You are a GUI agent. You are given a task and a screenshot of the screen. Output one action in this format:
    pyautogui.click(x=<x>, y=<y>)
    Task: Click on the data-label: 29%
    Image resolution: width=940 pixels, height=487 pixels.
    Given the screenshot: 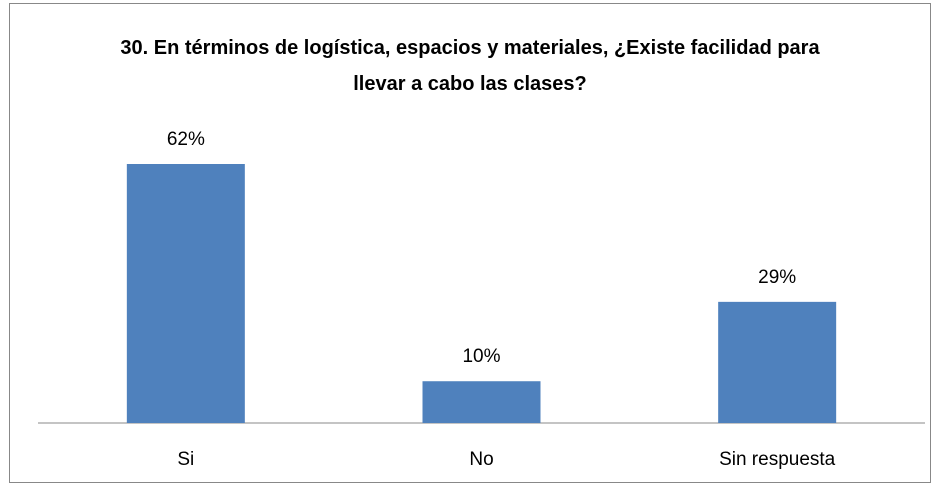 What is the action you would take?
    pyautogui.click(x=777, y=277)
    